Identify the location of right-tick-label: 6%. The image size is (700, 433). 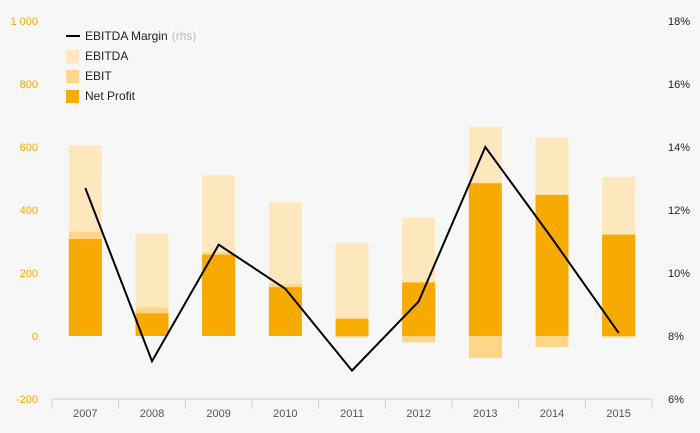
(676, 400).